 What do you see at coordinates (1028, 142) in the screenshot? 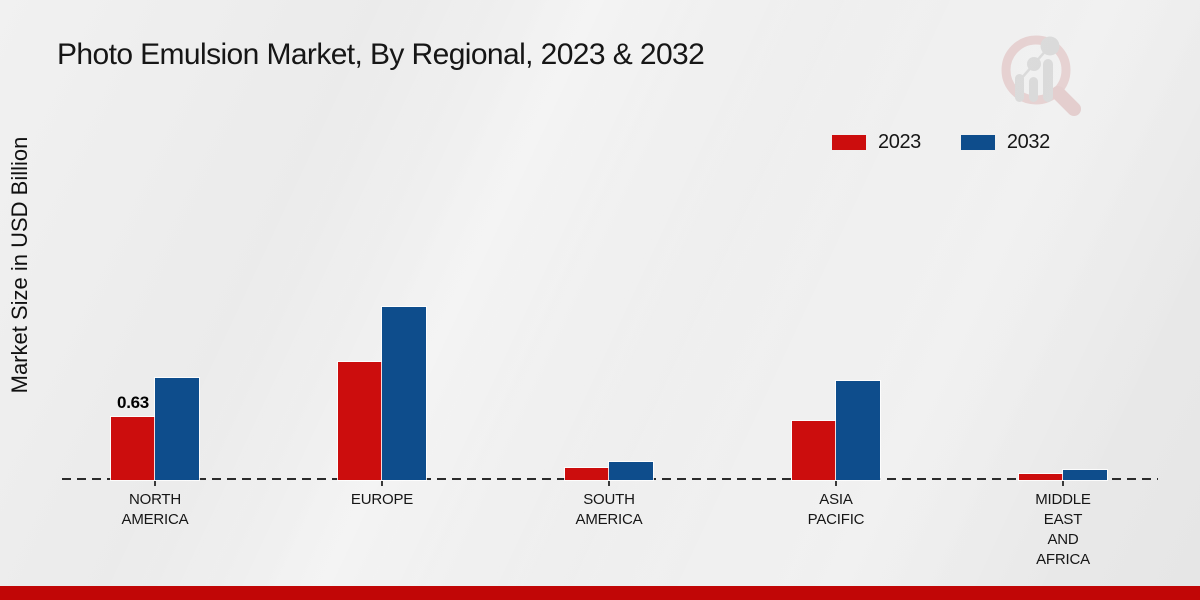
I see `legend-label-2032: 2032` at bounding box center [1028, 142].